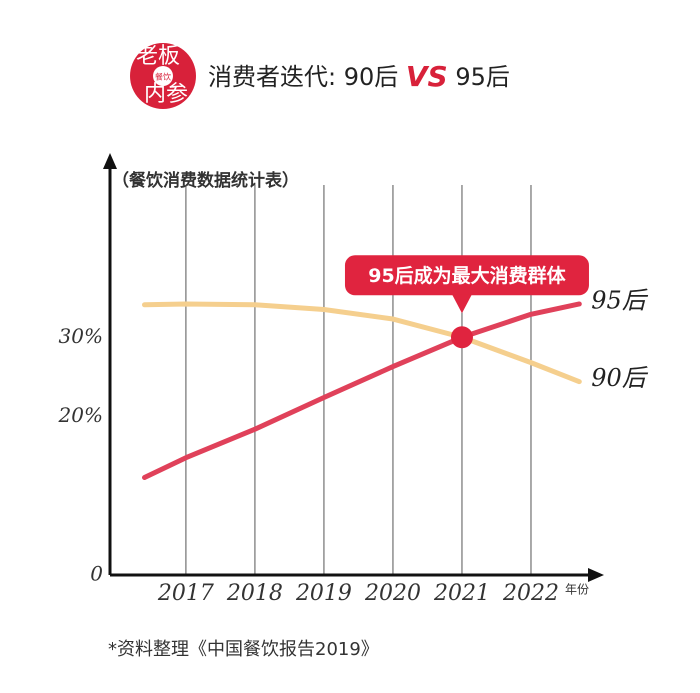  What do you see at coordinates (362, 343) in the screenshot?
I see `series-line` at bounding box center [362, 343].